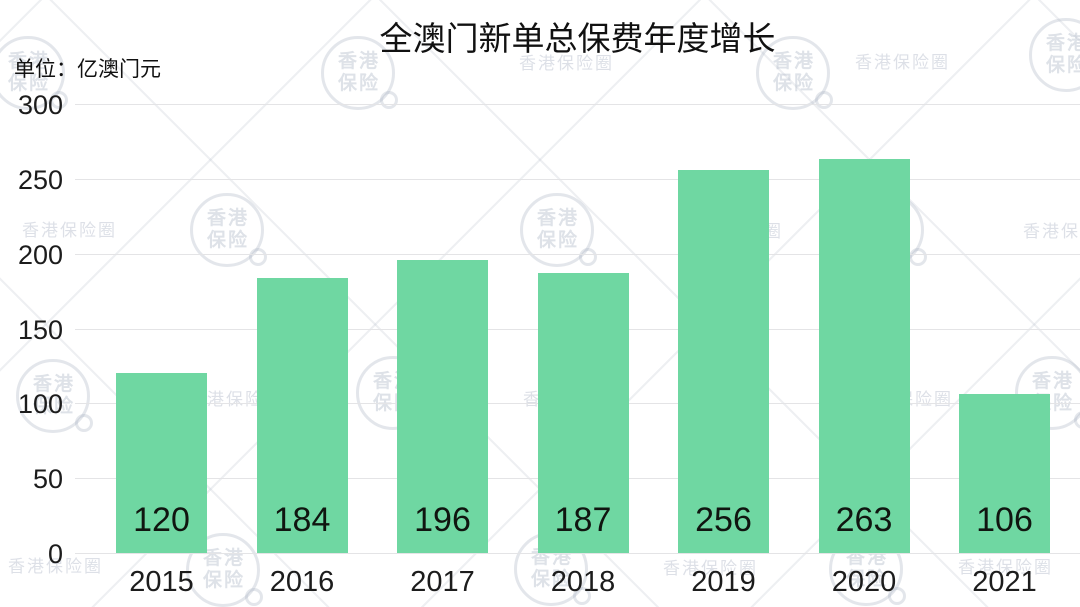 This screenshot has width=1080, height=607. What do you see at coordinates (40, 105) in the screenshot?
I see `y-tick-label-300: 300` at bounding box center [40, 105].